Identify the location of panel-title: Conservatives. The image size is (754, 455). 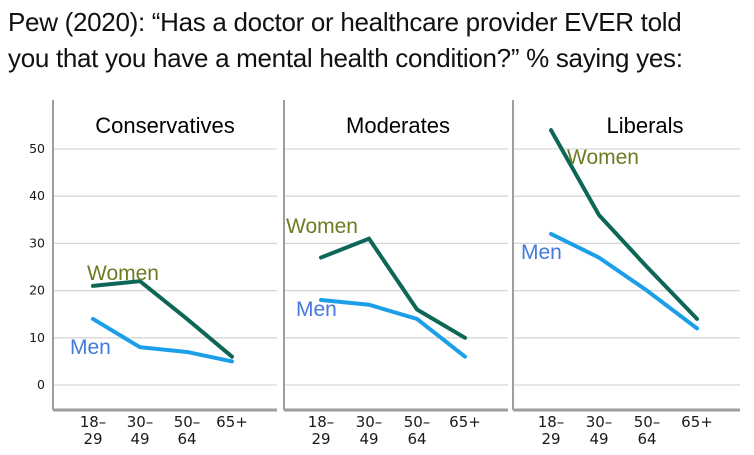
(164, 125).